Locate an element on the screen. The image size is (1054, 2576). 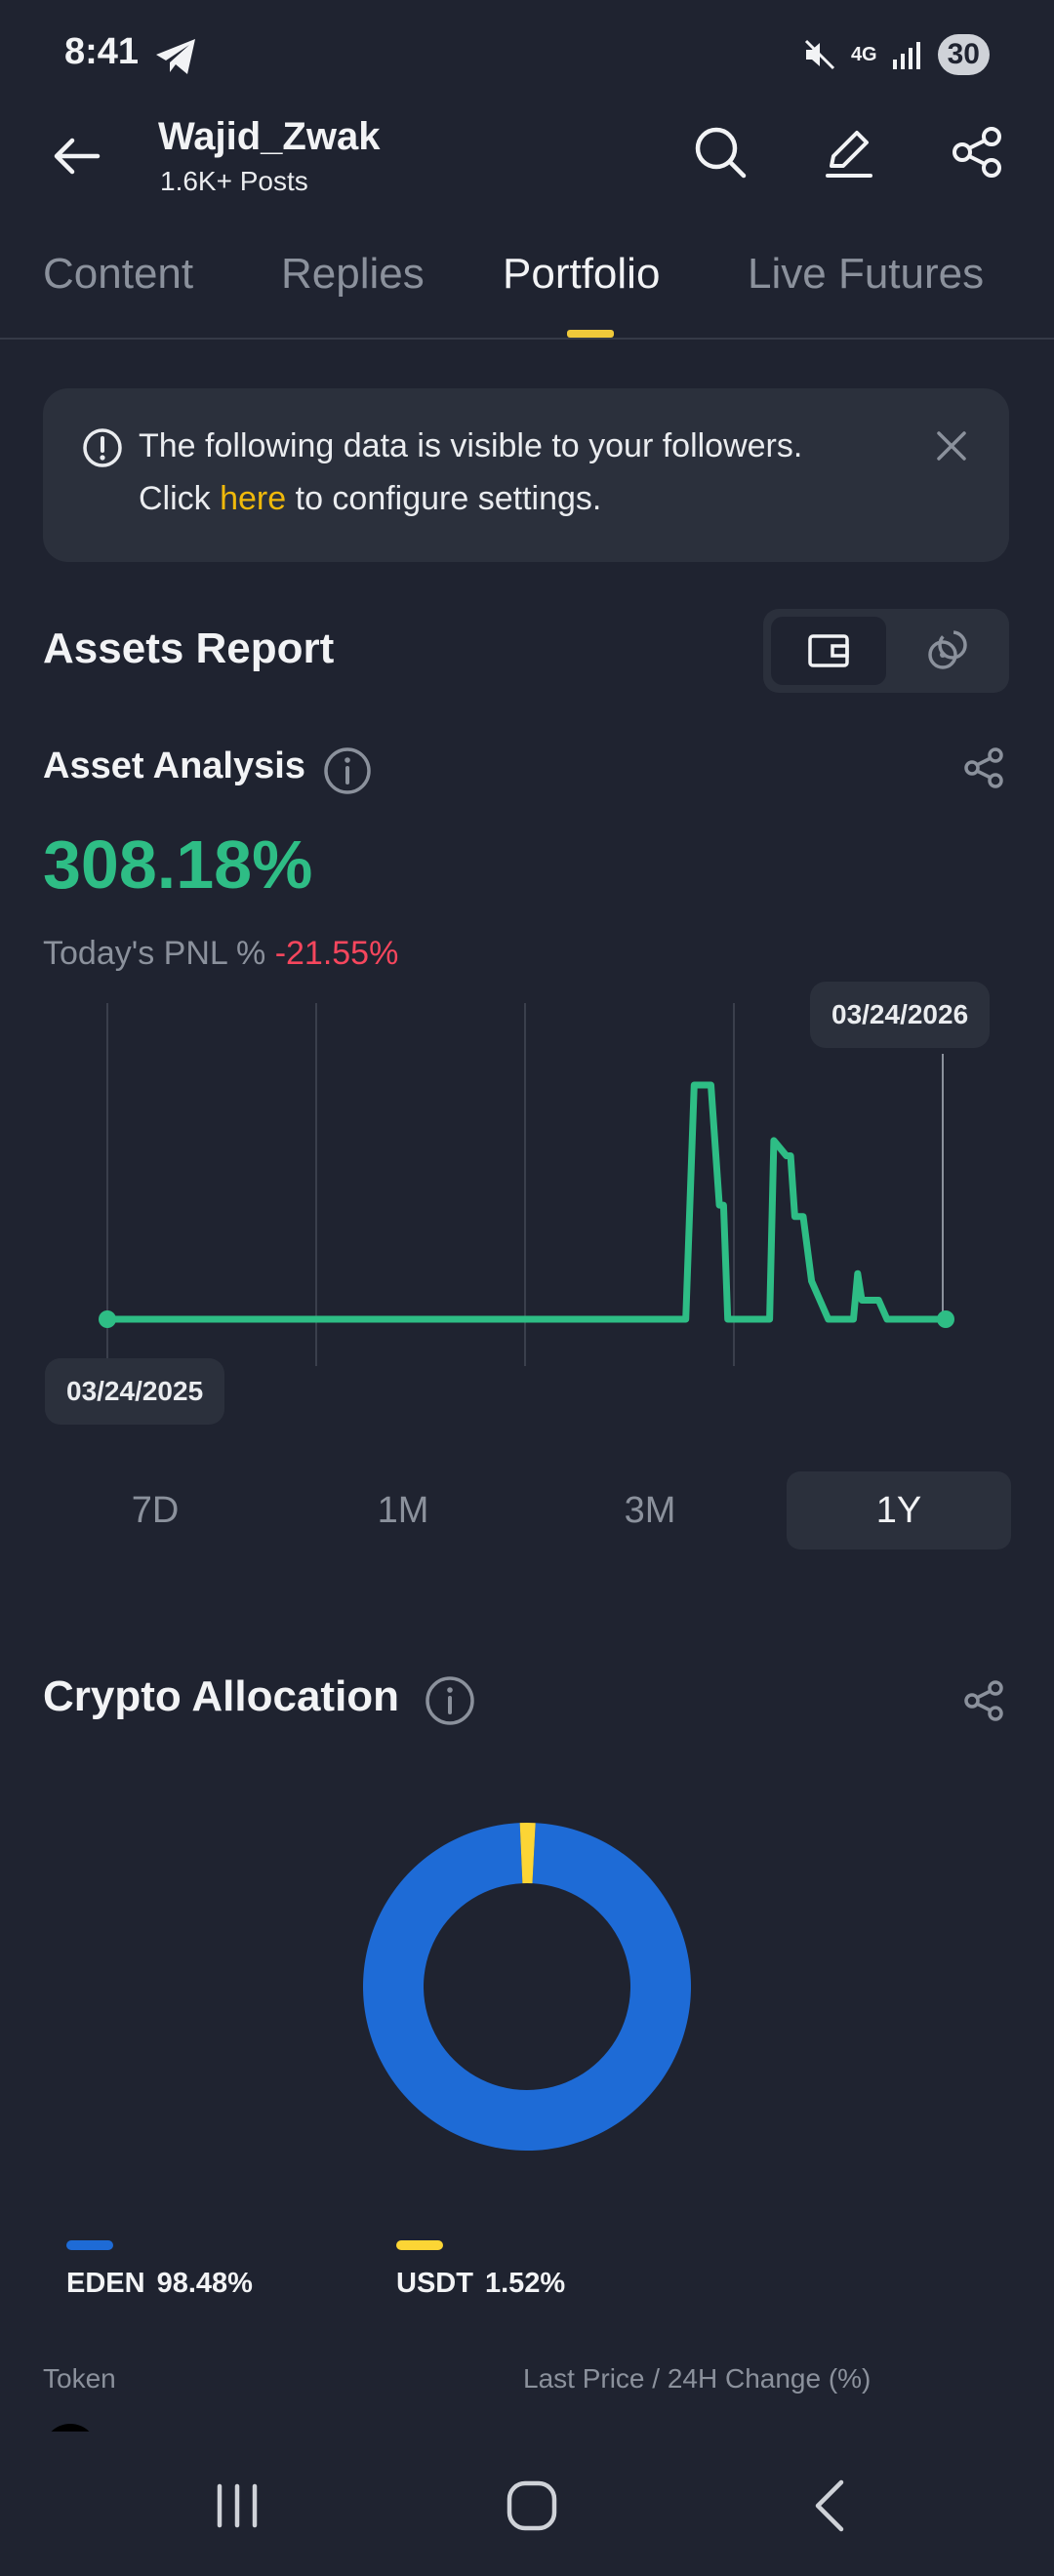
chart-end-date-tooltip: 03/24/2026 is located at coordinates (901, 1015).